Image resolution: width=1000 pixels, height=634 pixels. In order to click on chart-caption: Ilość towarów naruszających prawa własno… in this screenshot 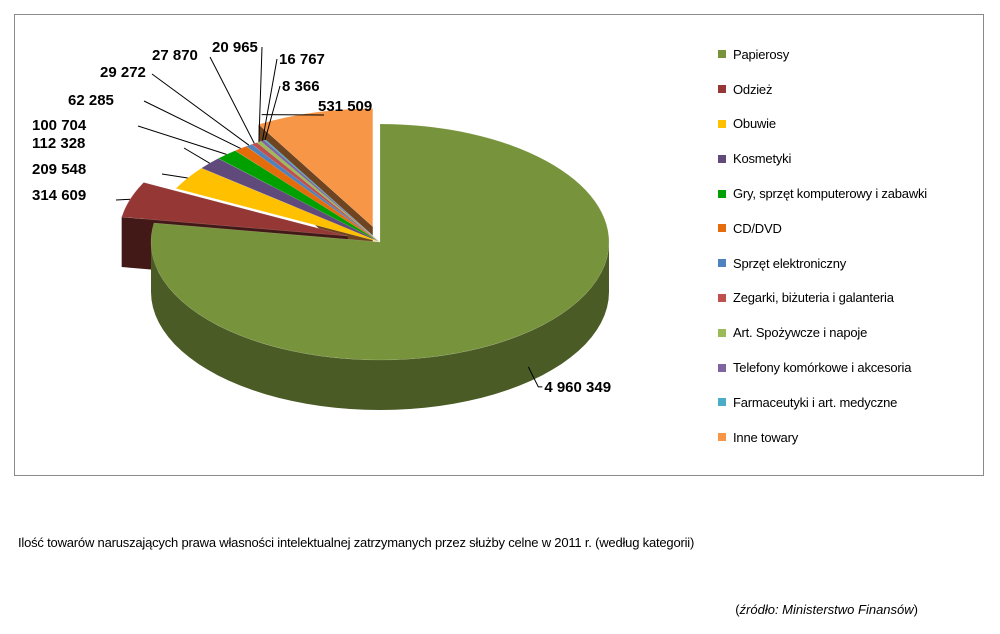, I will do `click(356, 542)`.